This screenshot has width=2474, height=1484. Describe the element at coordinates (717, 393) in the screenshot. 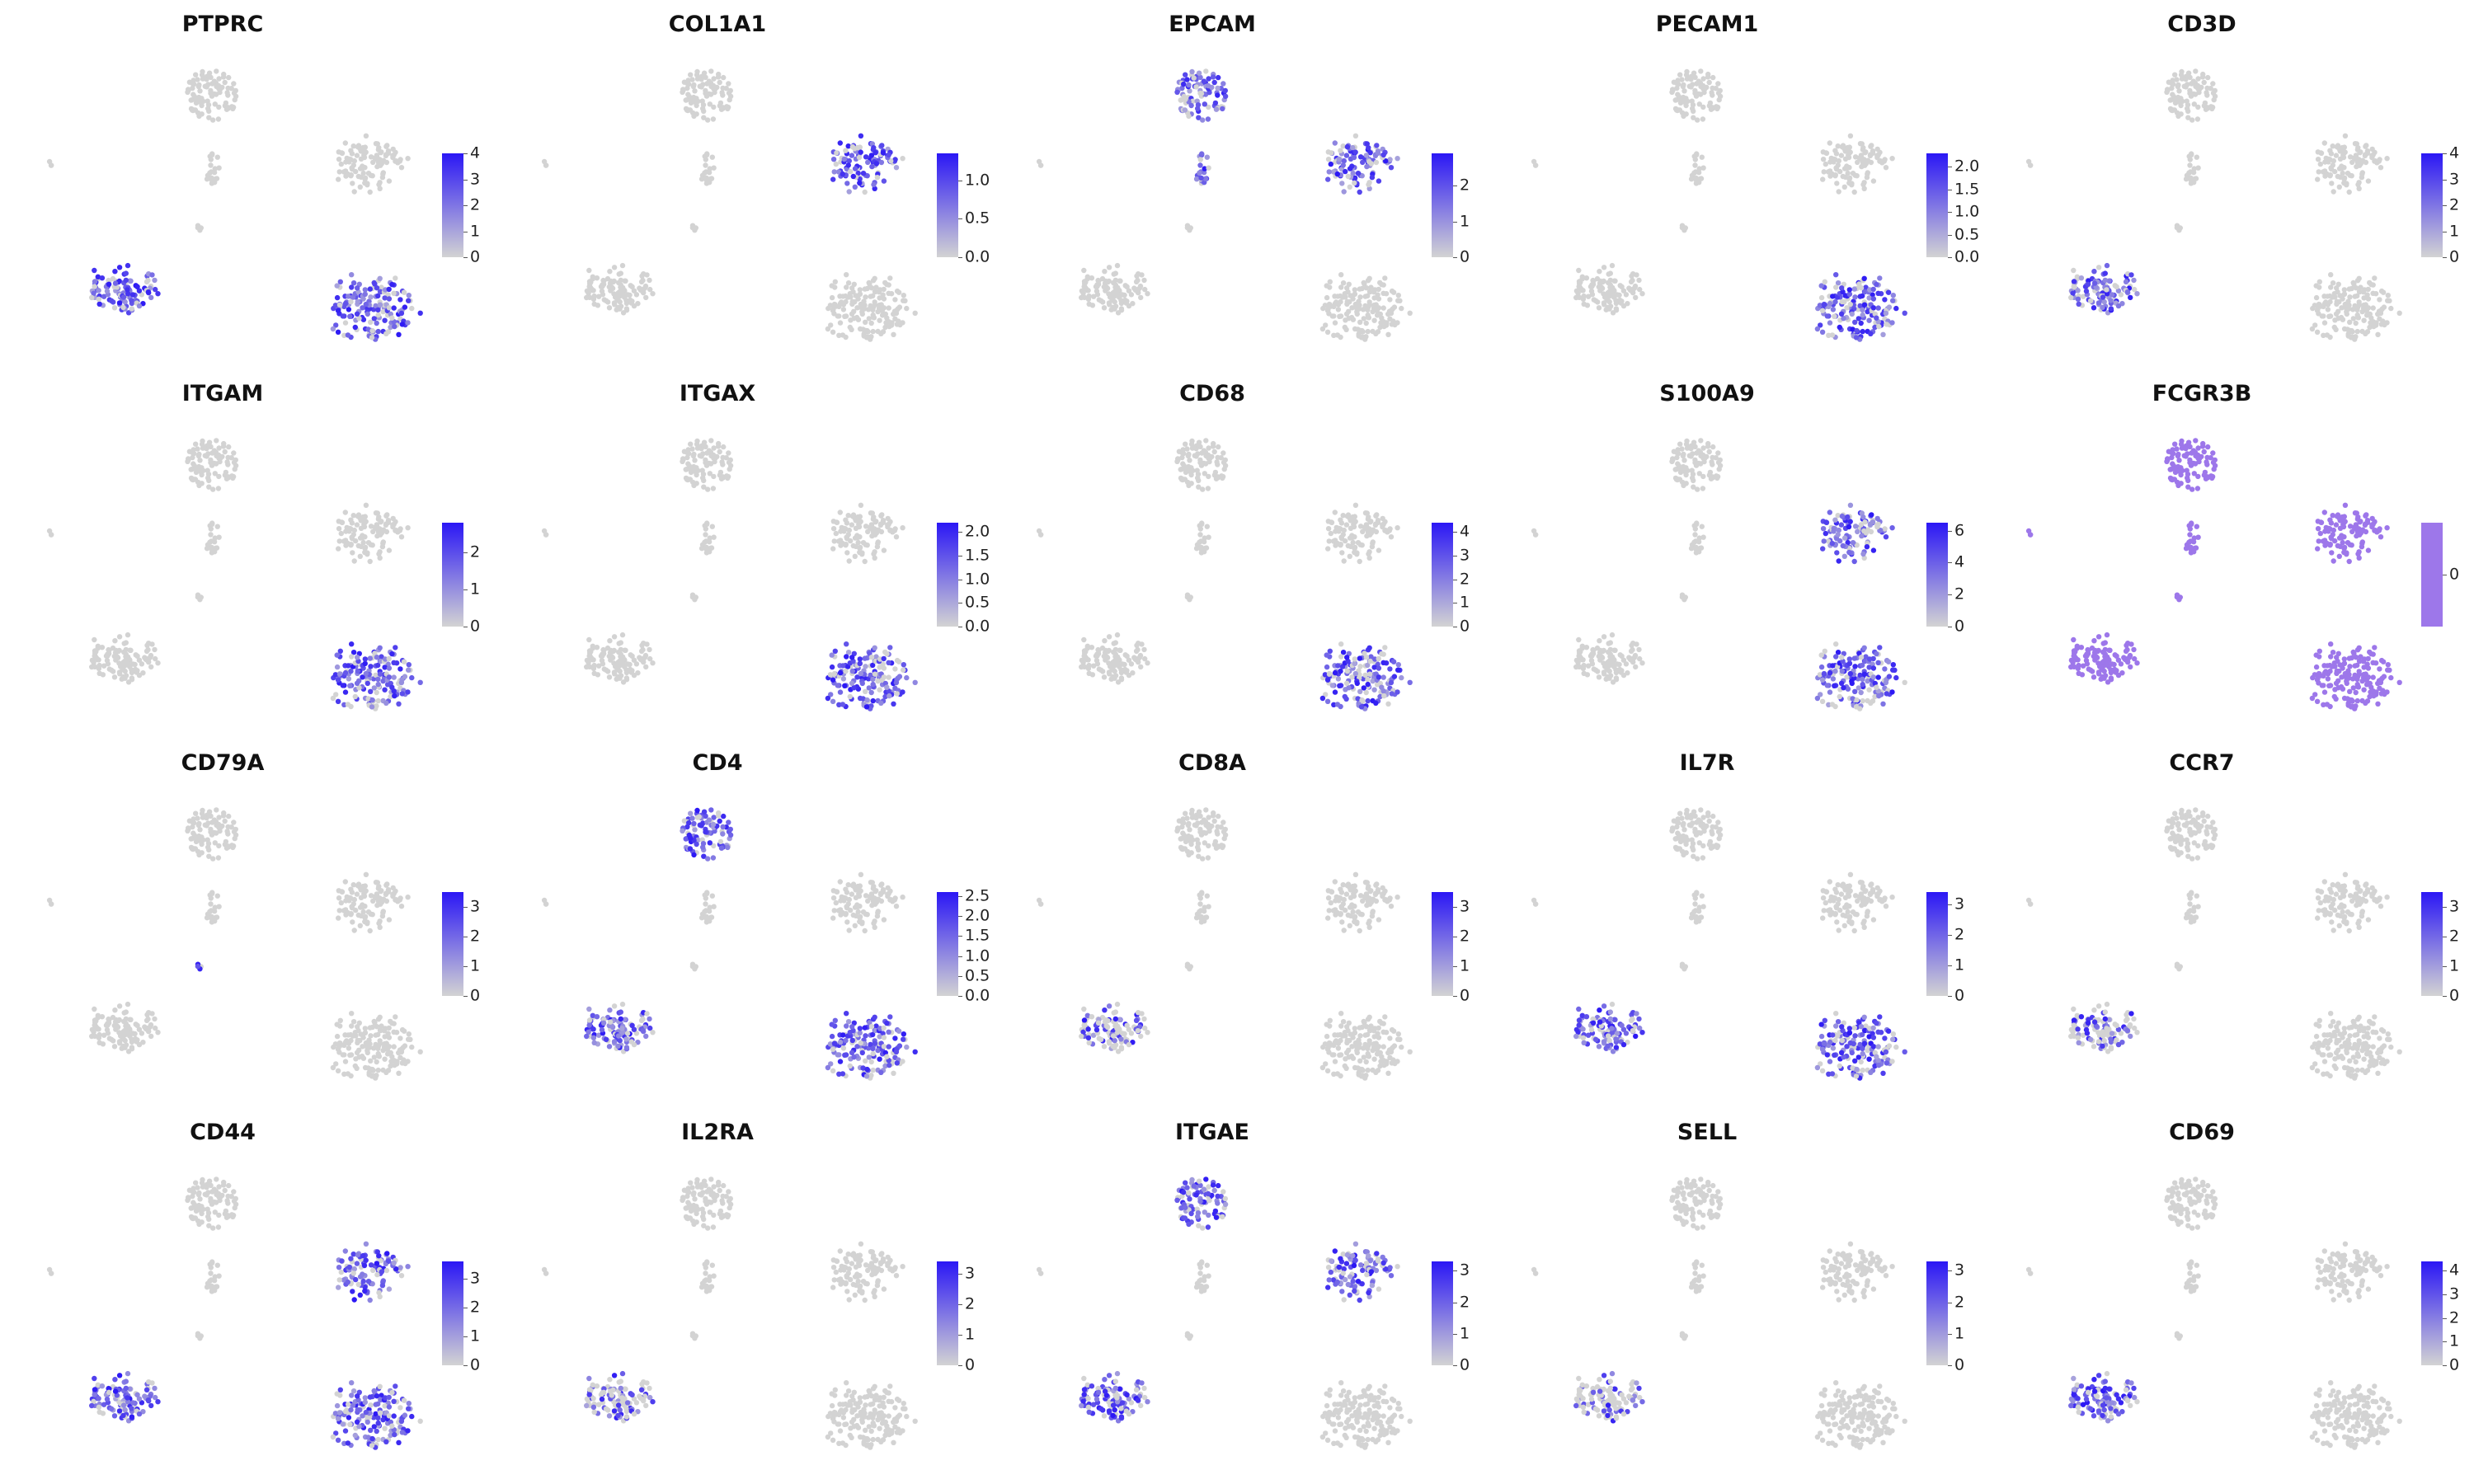

I see `panel-title: ITGAX` at that location.